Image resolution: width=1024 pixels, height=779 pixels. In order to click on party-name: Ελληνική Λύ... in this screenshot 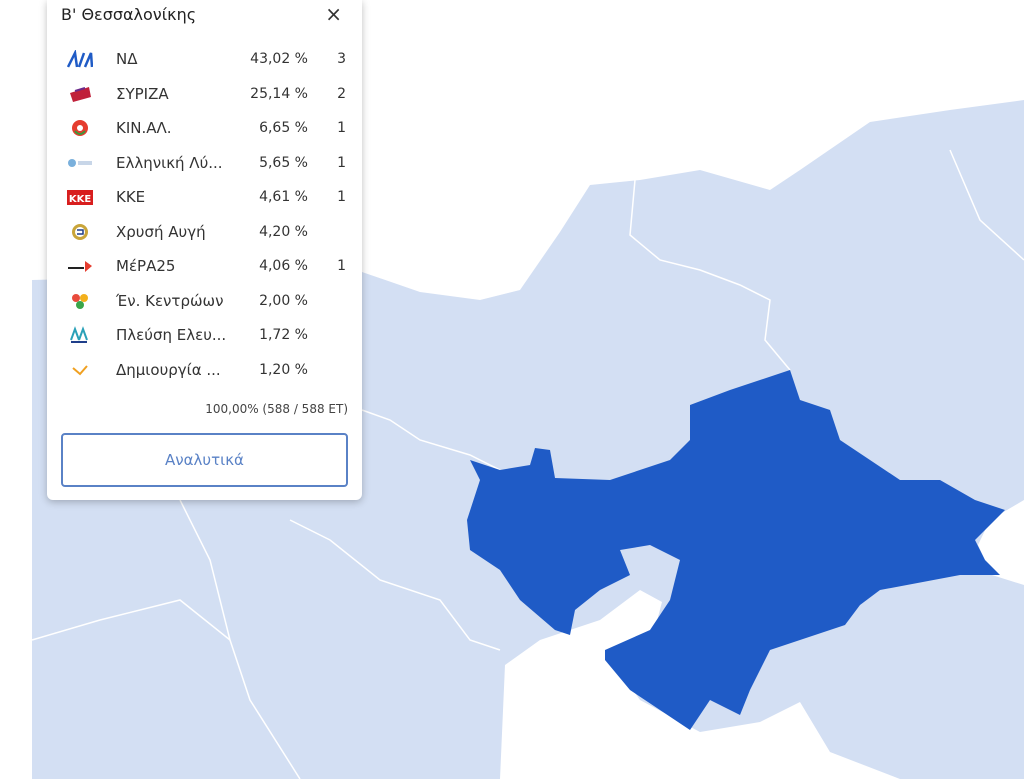, I will do `click(169, 162)`.